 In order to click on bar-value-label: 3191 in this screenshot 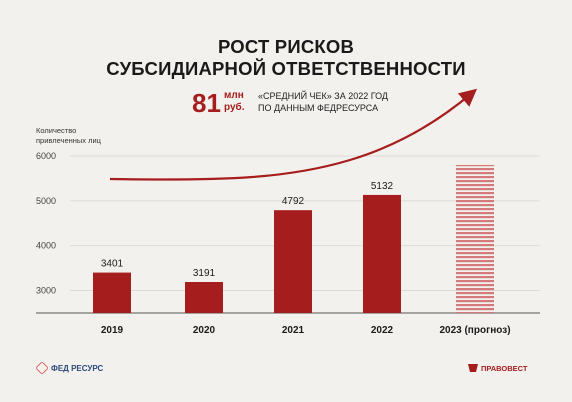, I will do `click(204, 273)`.